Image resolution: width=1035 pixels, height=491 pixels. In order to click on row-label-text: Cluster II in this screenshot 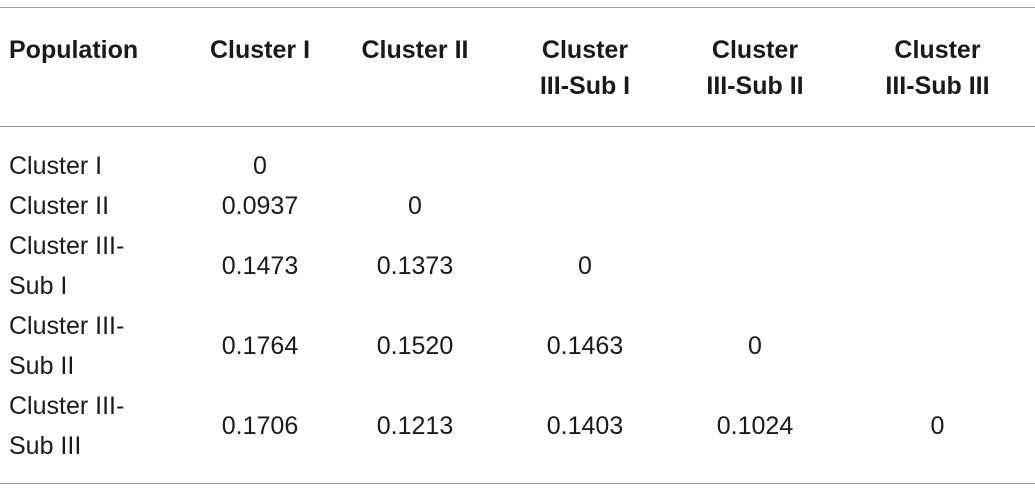, I will do `click(59, 206)`.